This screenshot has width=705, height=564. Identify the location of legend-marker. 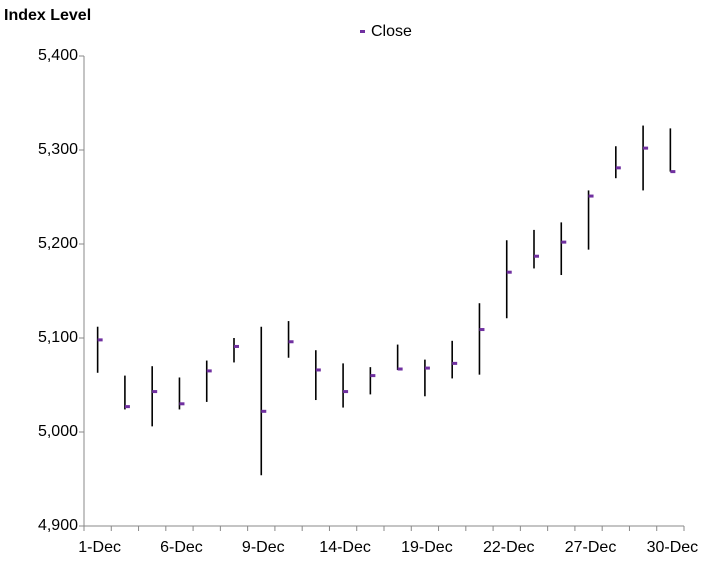
(362, 31).